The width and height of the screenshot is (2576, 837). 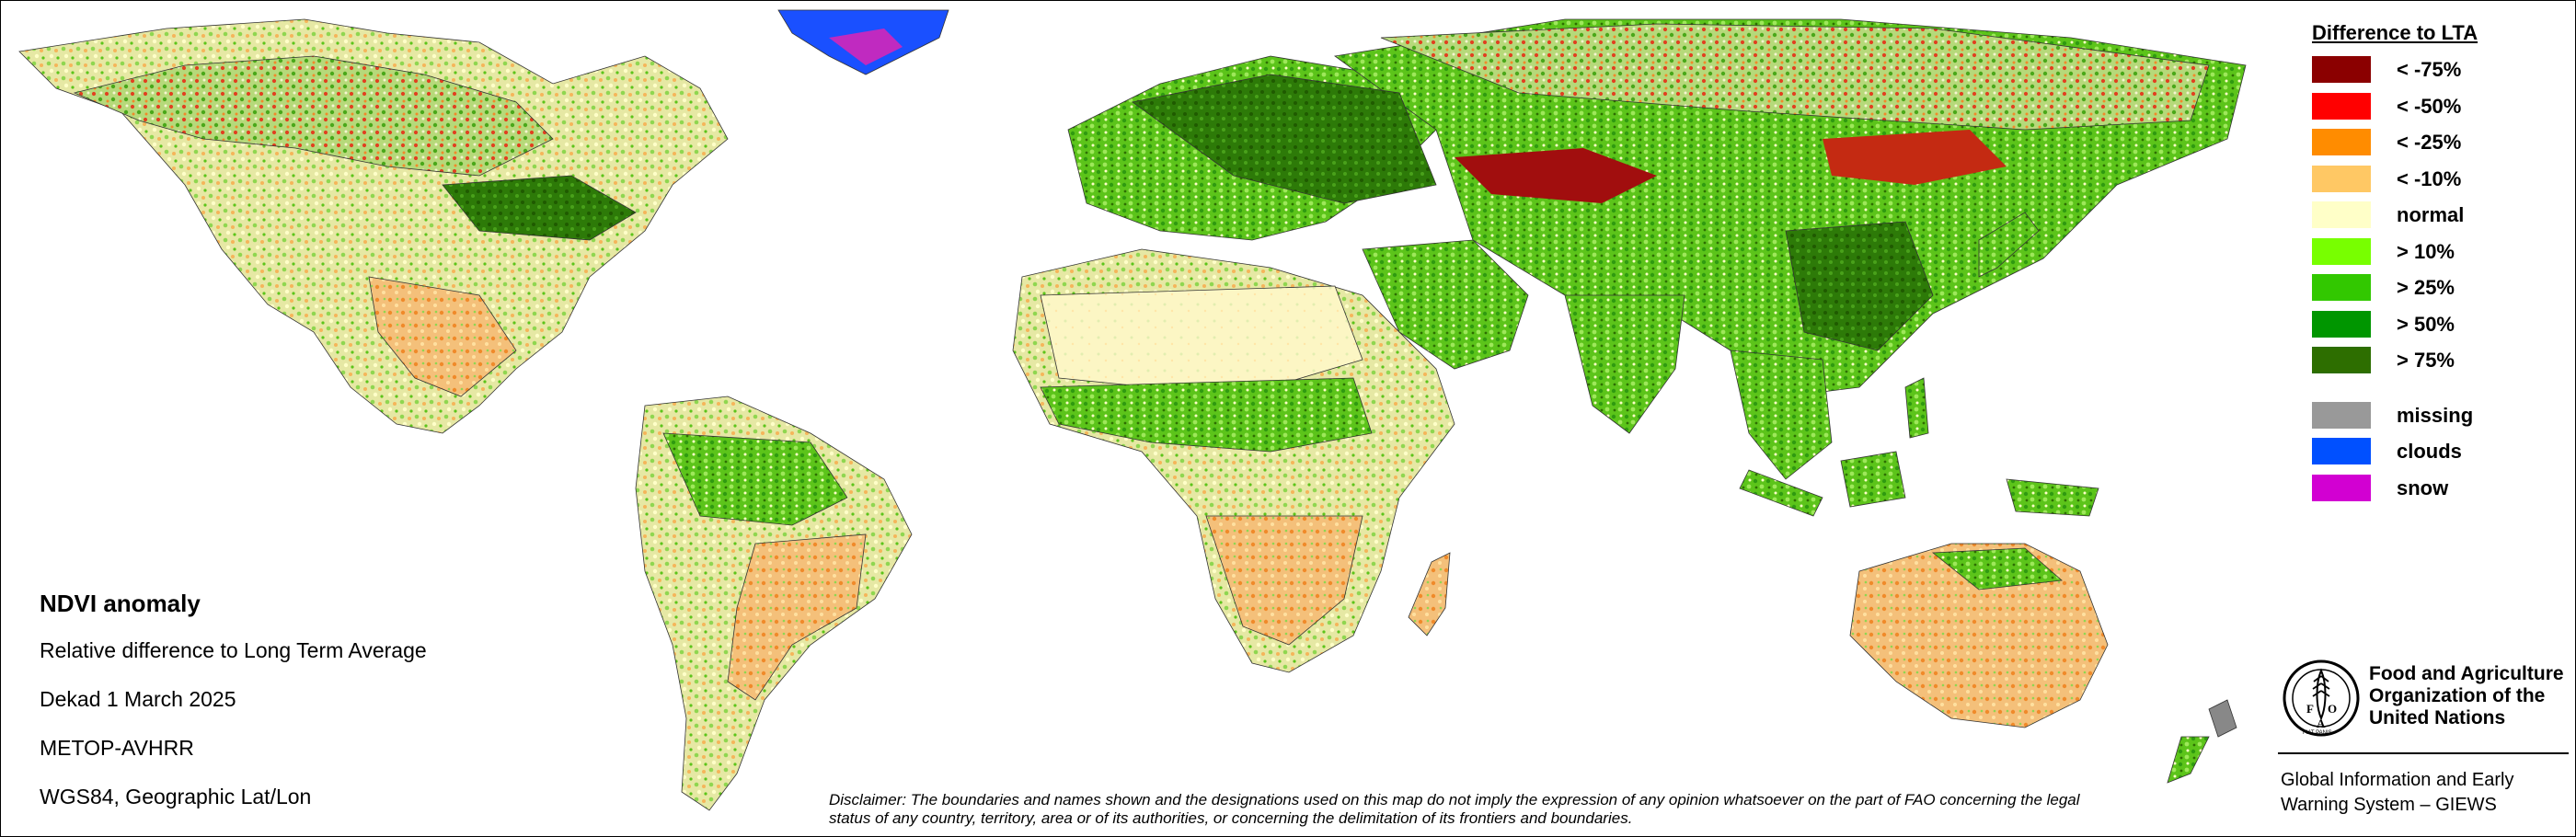 I want to click on australia-land, so click(x=1979, y=635).